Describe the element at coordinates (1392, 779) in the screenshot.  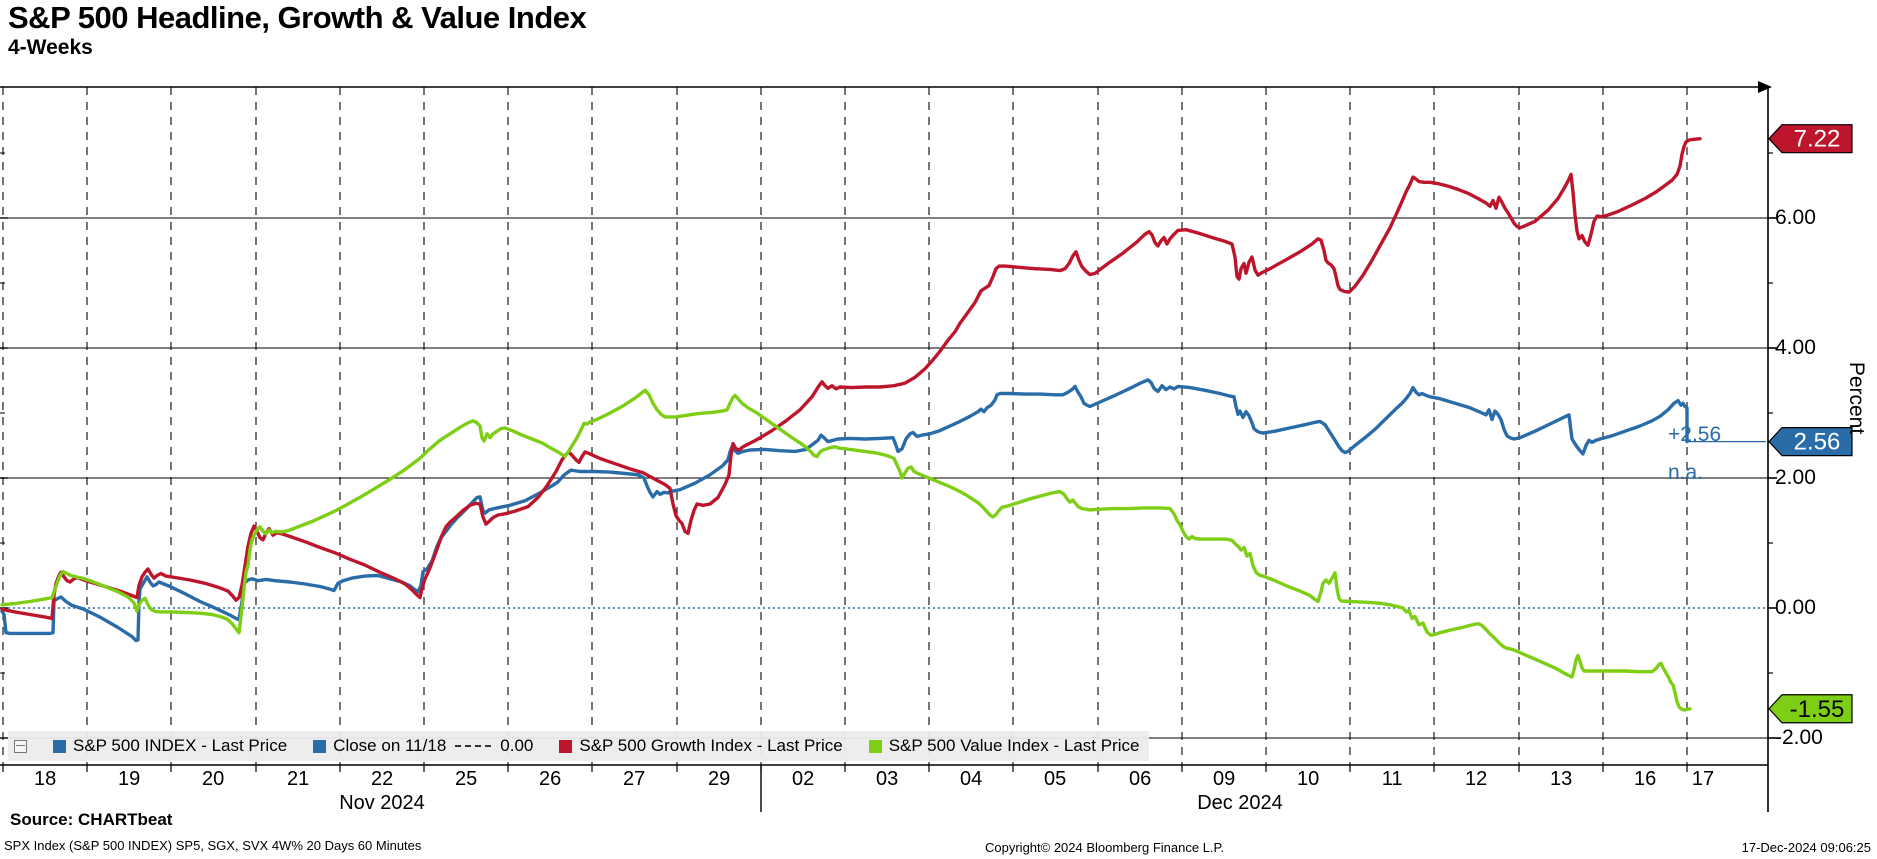
I see `x-day-label: 11` at that location.